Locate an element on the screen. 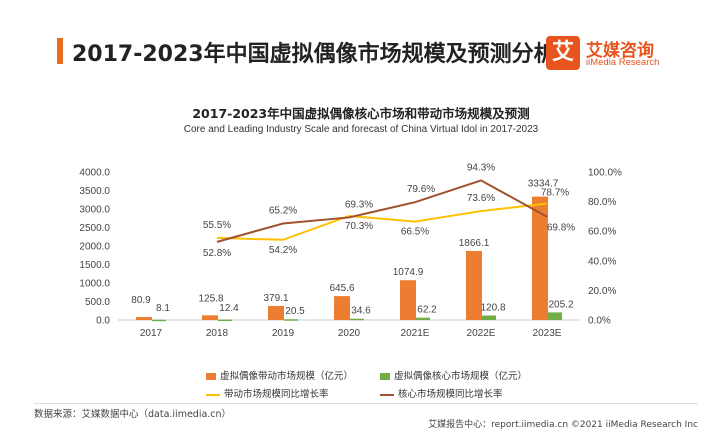 The height and width of the screenshot is (436, 722). data-label-core-market: 34.6 is located at coordinates (361, 311).